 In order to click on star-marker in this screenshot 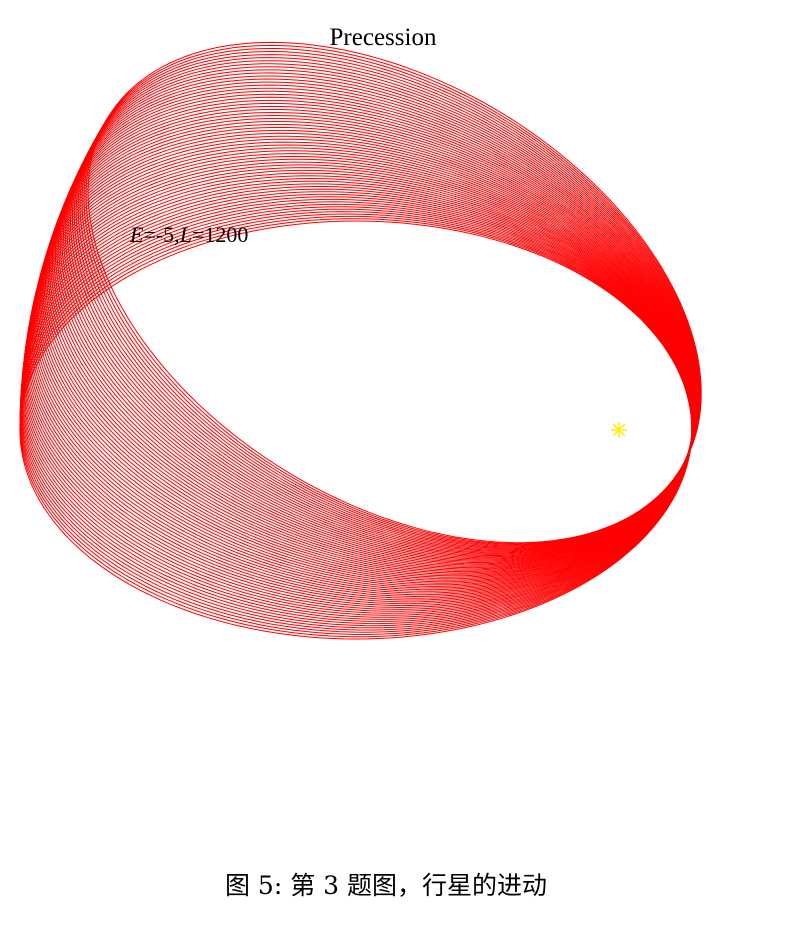, I will do `click(619, 430)`.